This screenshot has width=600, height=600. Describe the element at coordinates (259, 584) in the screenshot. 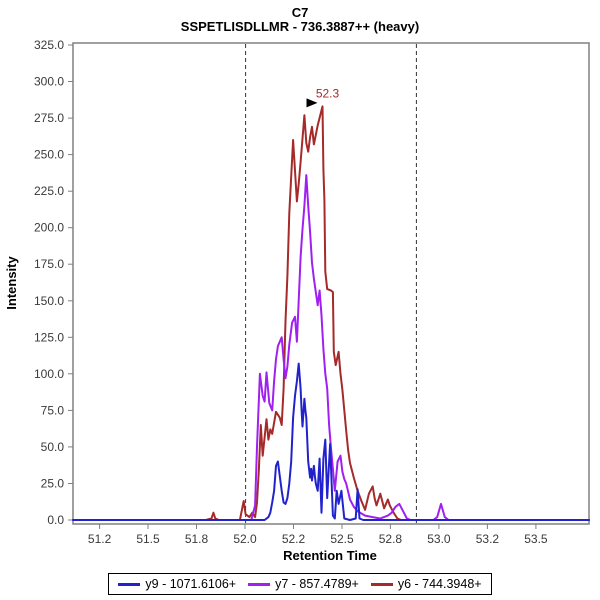

I see `legend-swatch-y7` at that location.